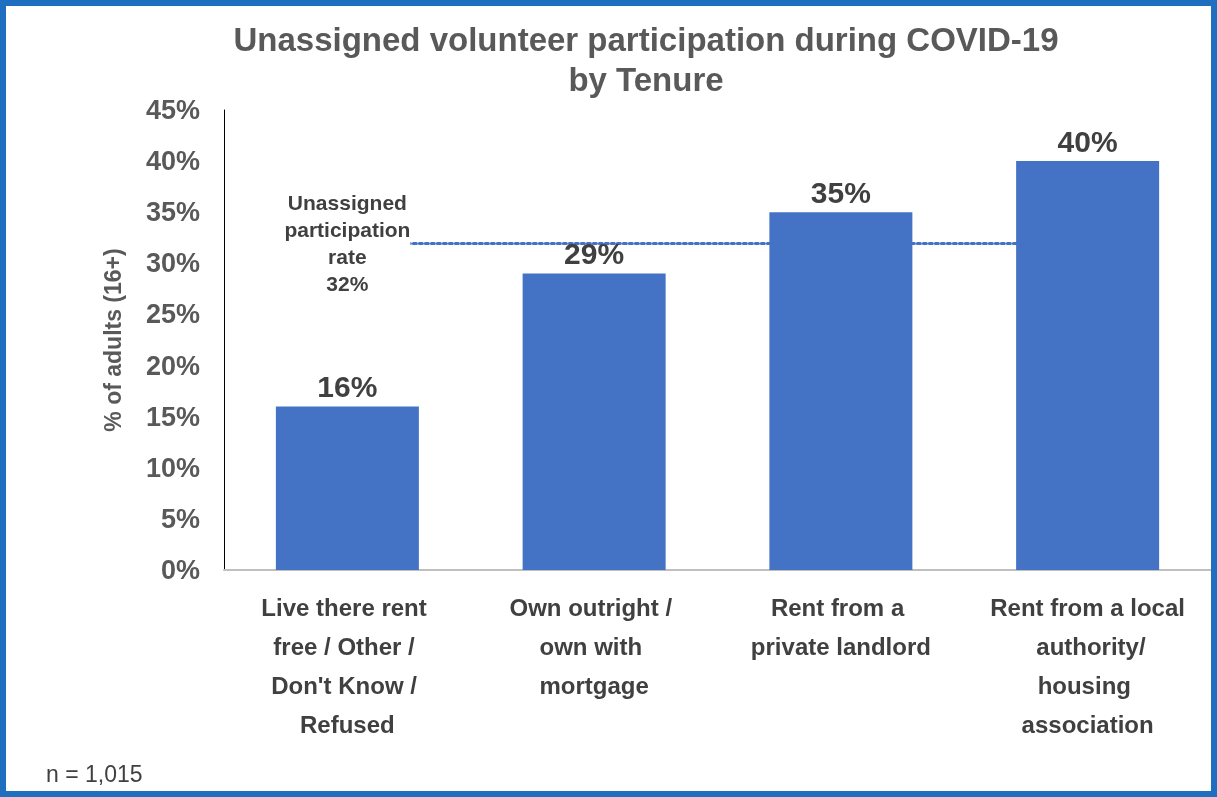 This screenshot has height=797, width=1217. Describe the element at coordinates (172, 212) in the screenshot. I see `y-tick-label: 35%` at that location.